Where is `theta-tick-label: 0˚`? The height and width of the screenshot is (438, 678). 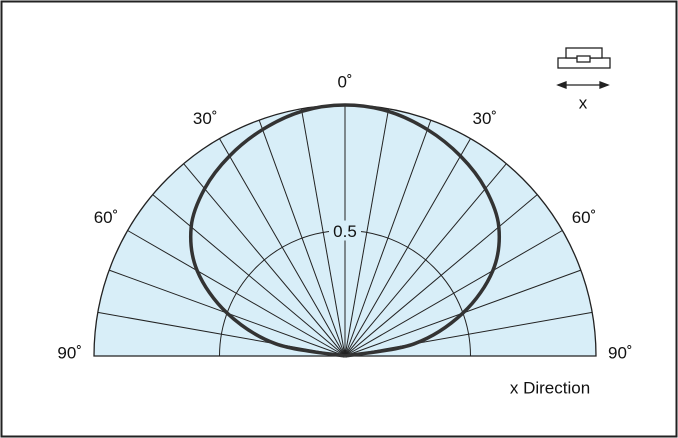
theta-tick-label: 0˚ is located at coordinates (344, 81).